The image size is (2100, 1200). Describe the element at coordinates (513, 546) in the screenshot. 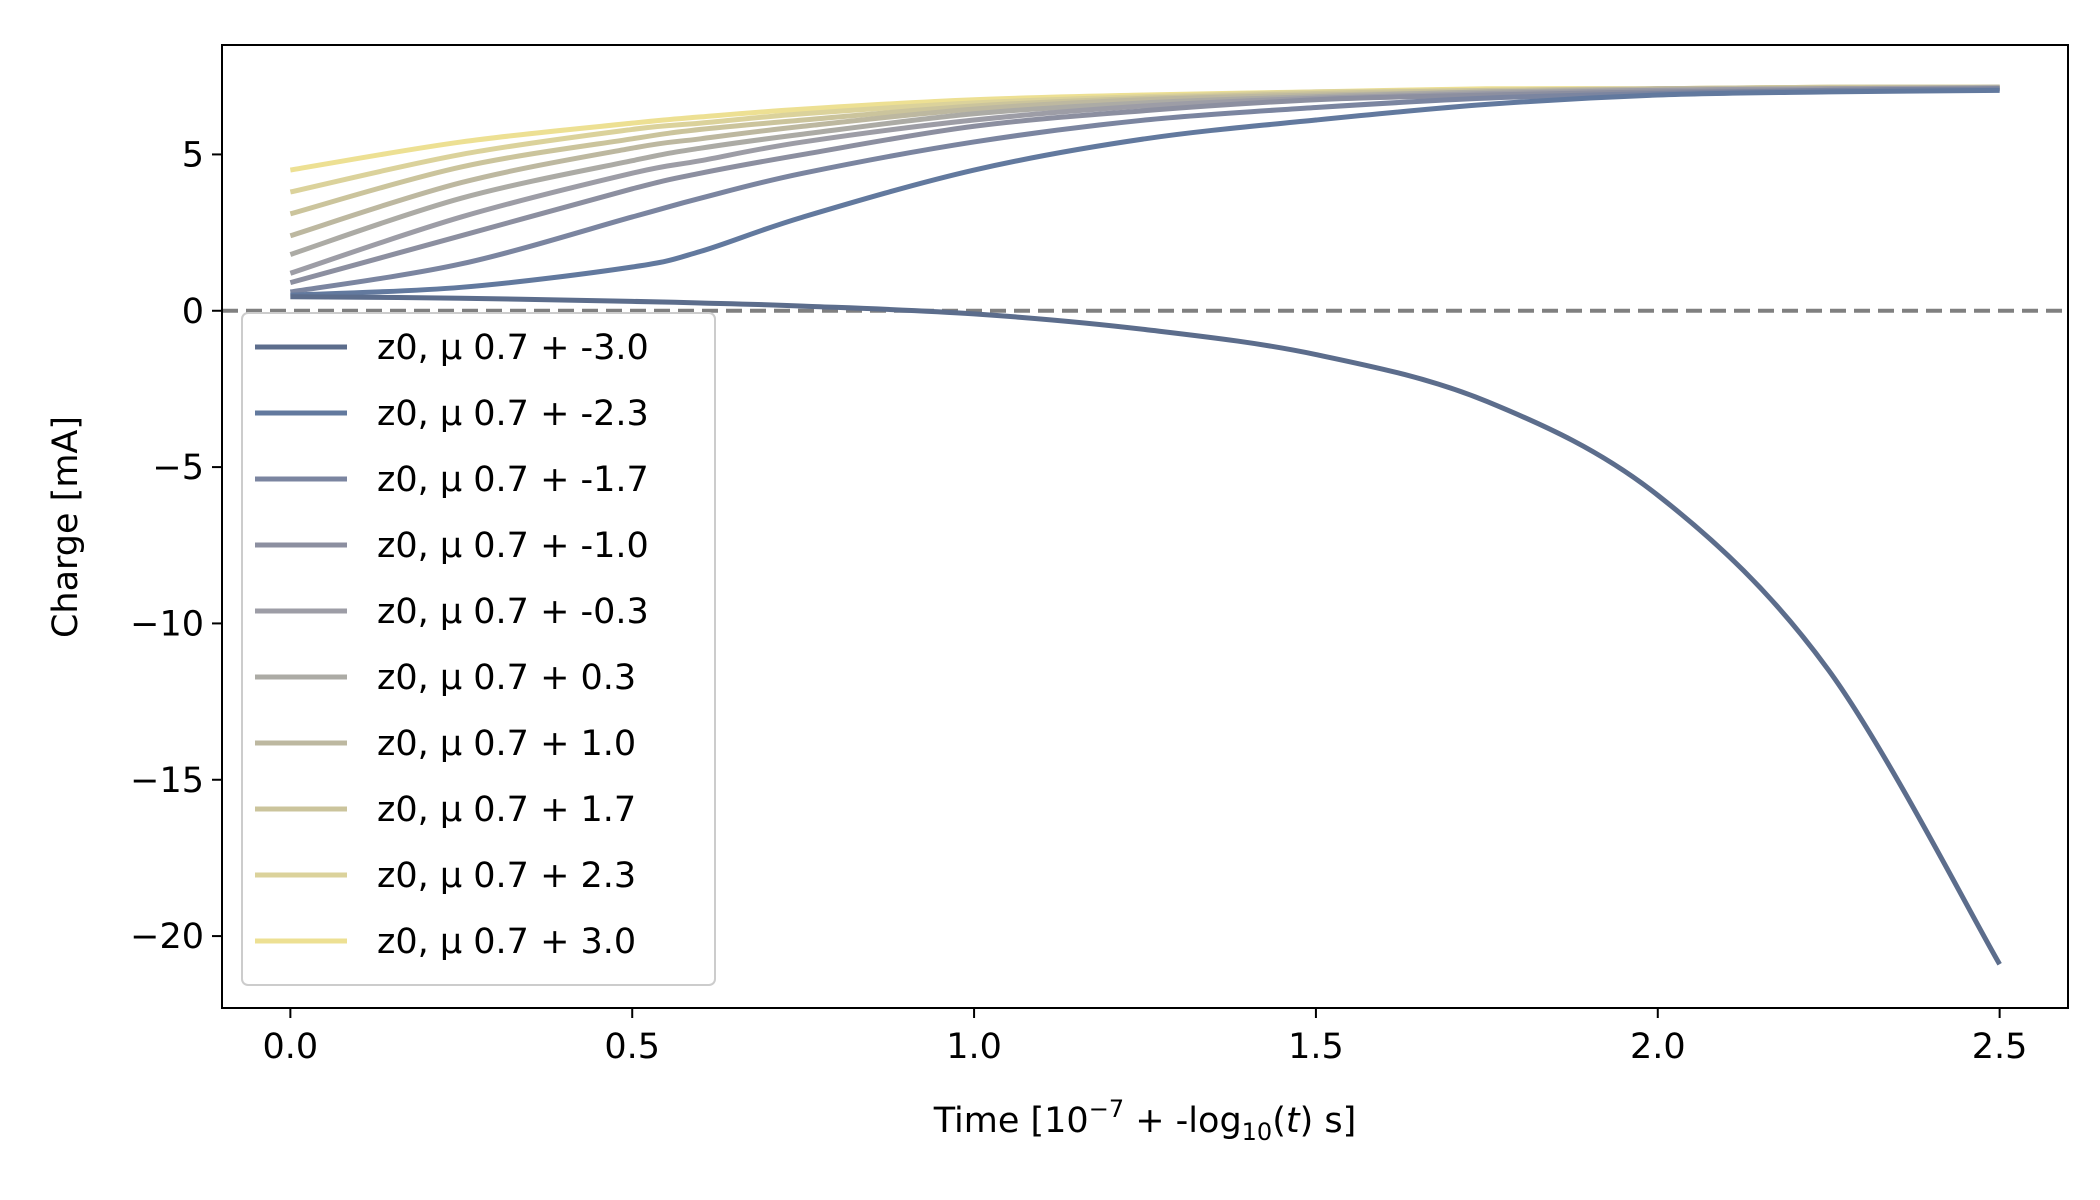

I see `legend-label: z0, μ 0.7 + -1.0` at that location.